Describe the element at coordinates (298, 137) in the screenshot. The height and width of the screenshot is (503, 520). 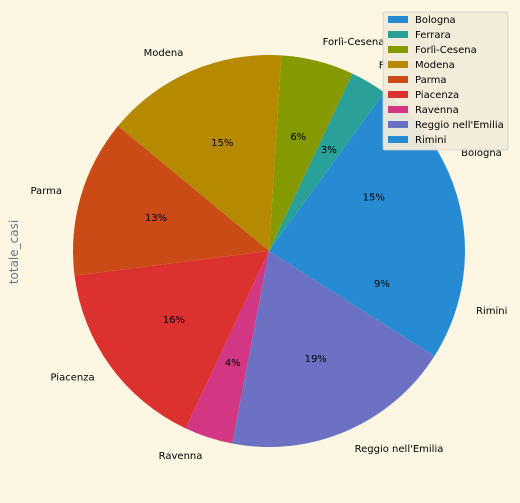
I see `percent-label-forli-cesena: 6%` at that location.